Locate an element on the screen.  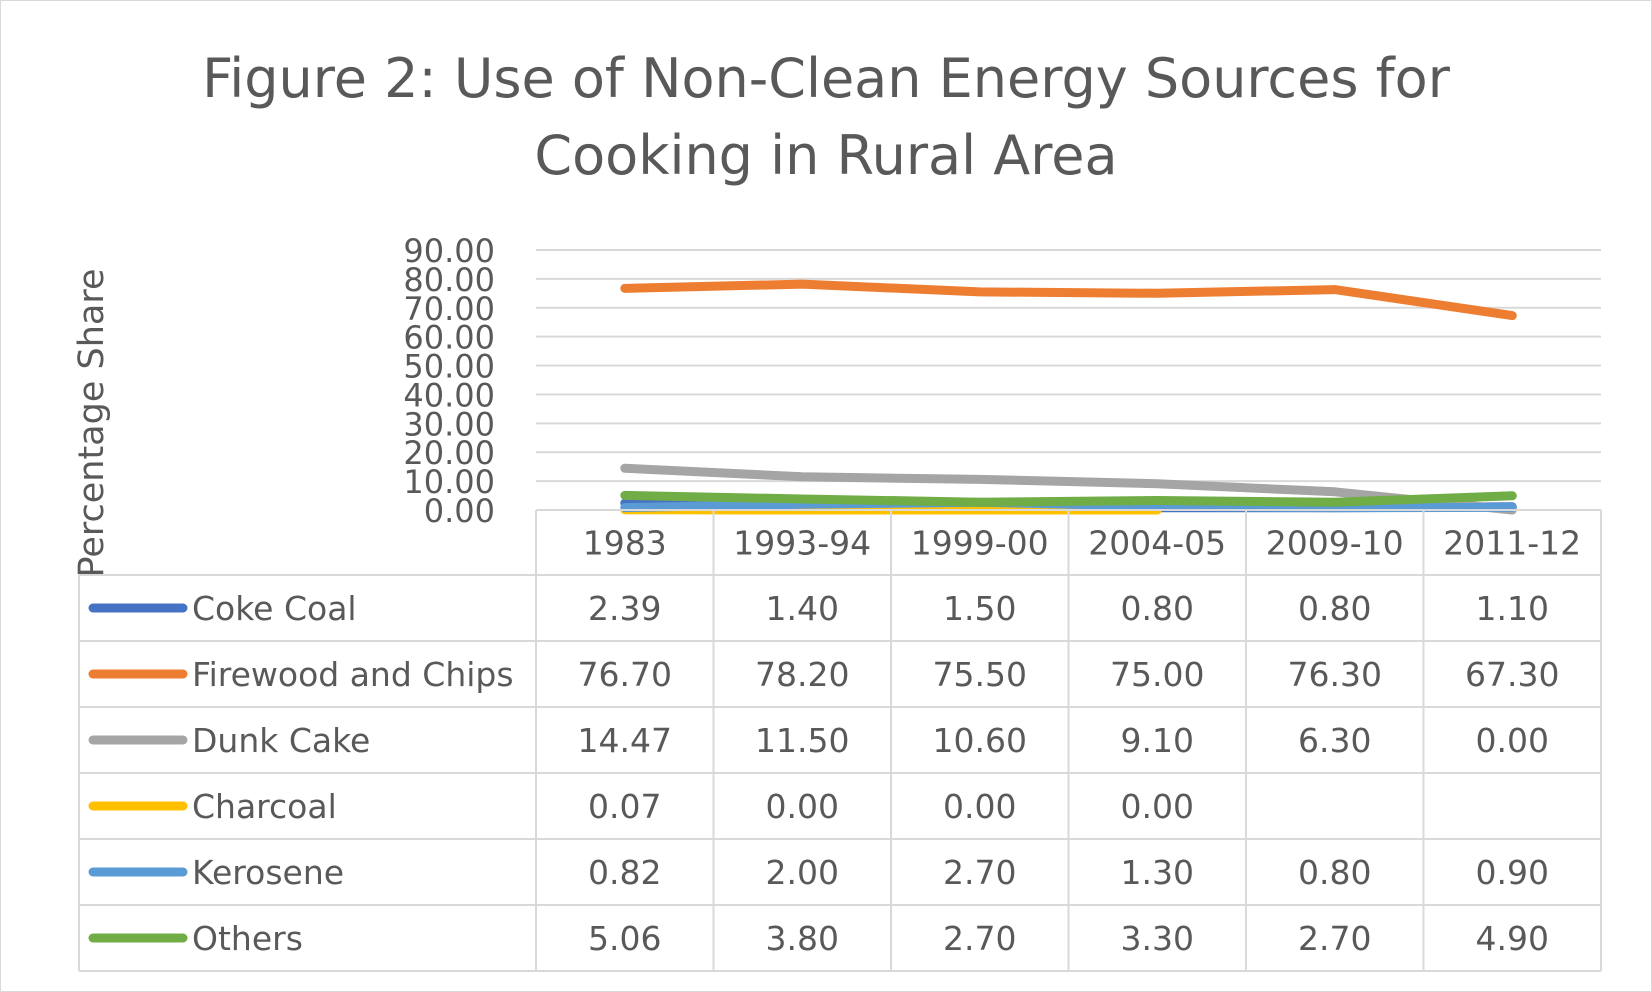
data-label-coke-coal: 1.40 is located at coordinates (802, 608).